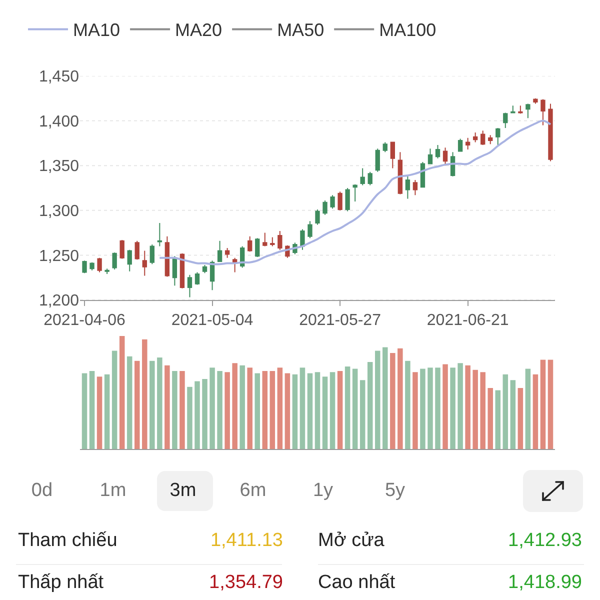 This screenshot has height=600, width=600. What do you see at coordinates (357, 583) in the screenshot?
I see `text: Cao nhất` at bounding box center [357, 583].